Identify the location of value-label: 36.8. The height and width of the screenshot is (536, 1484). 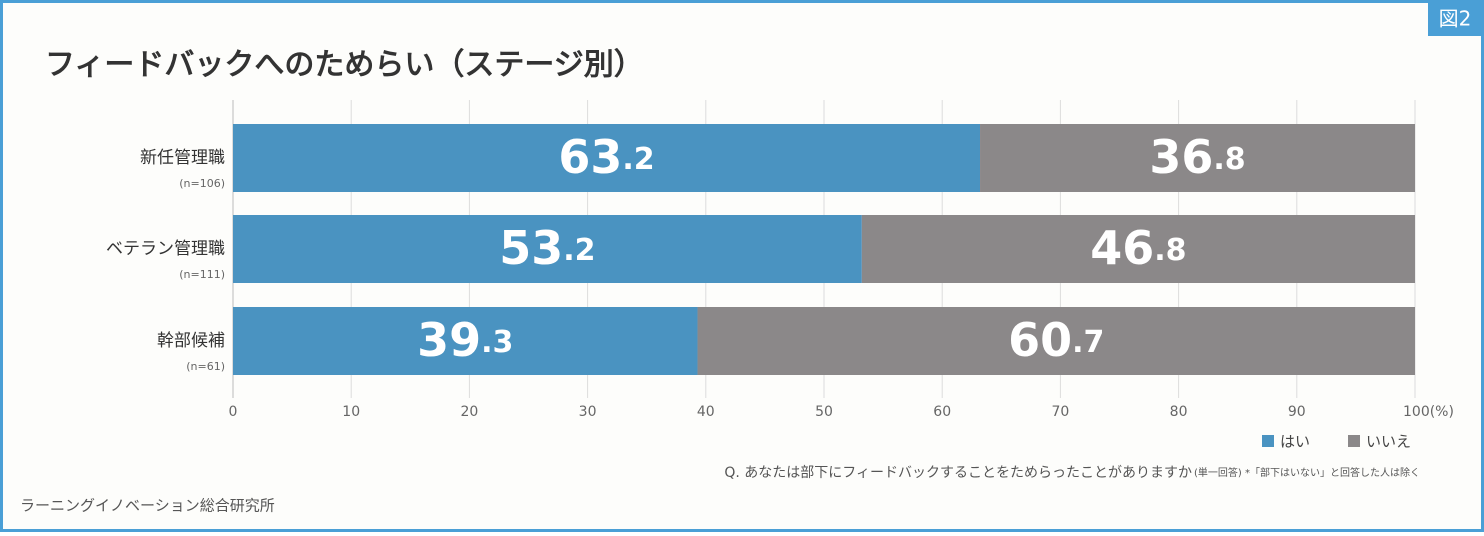
(1197, 157).